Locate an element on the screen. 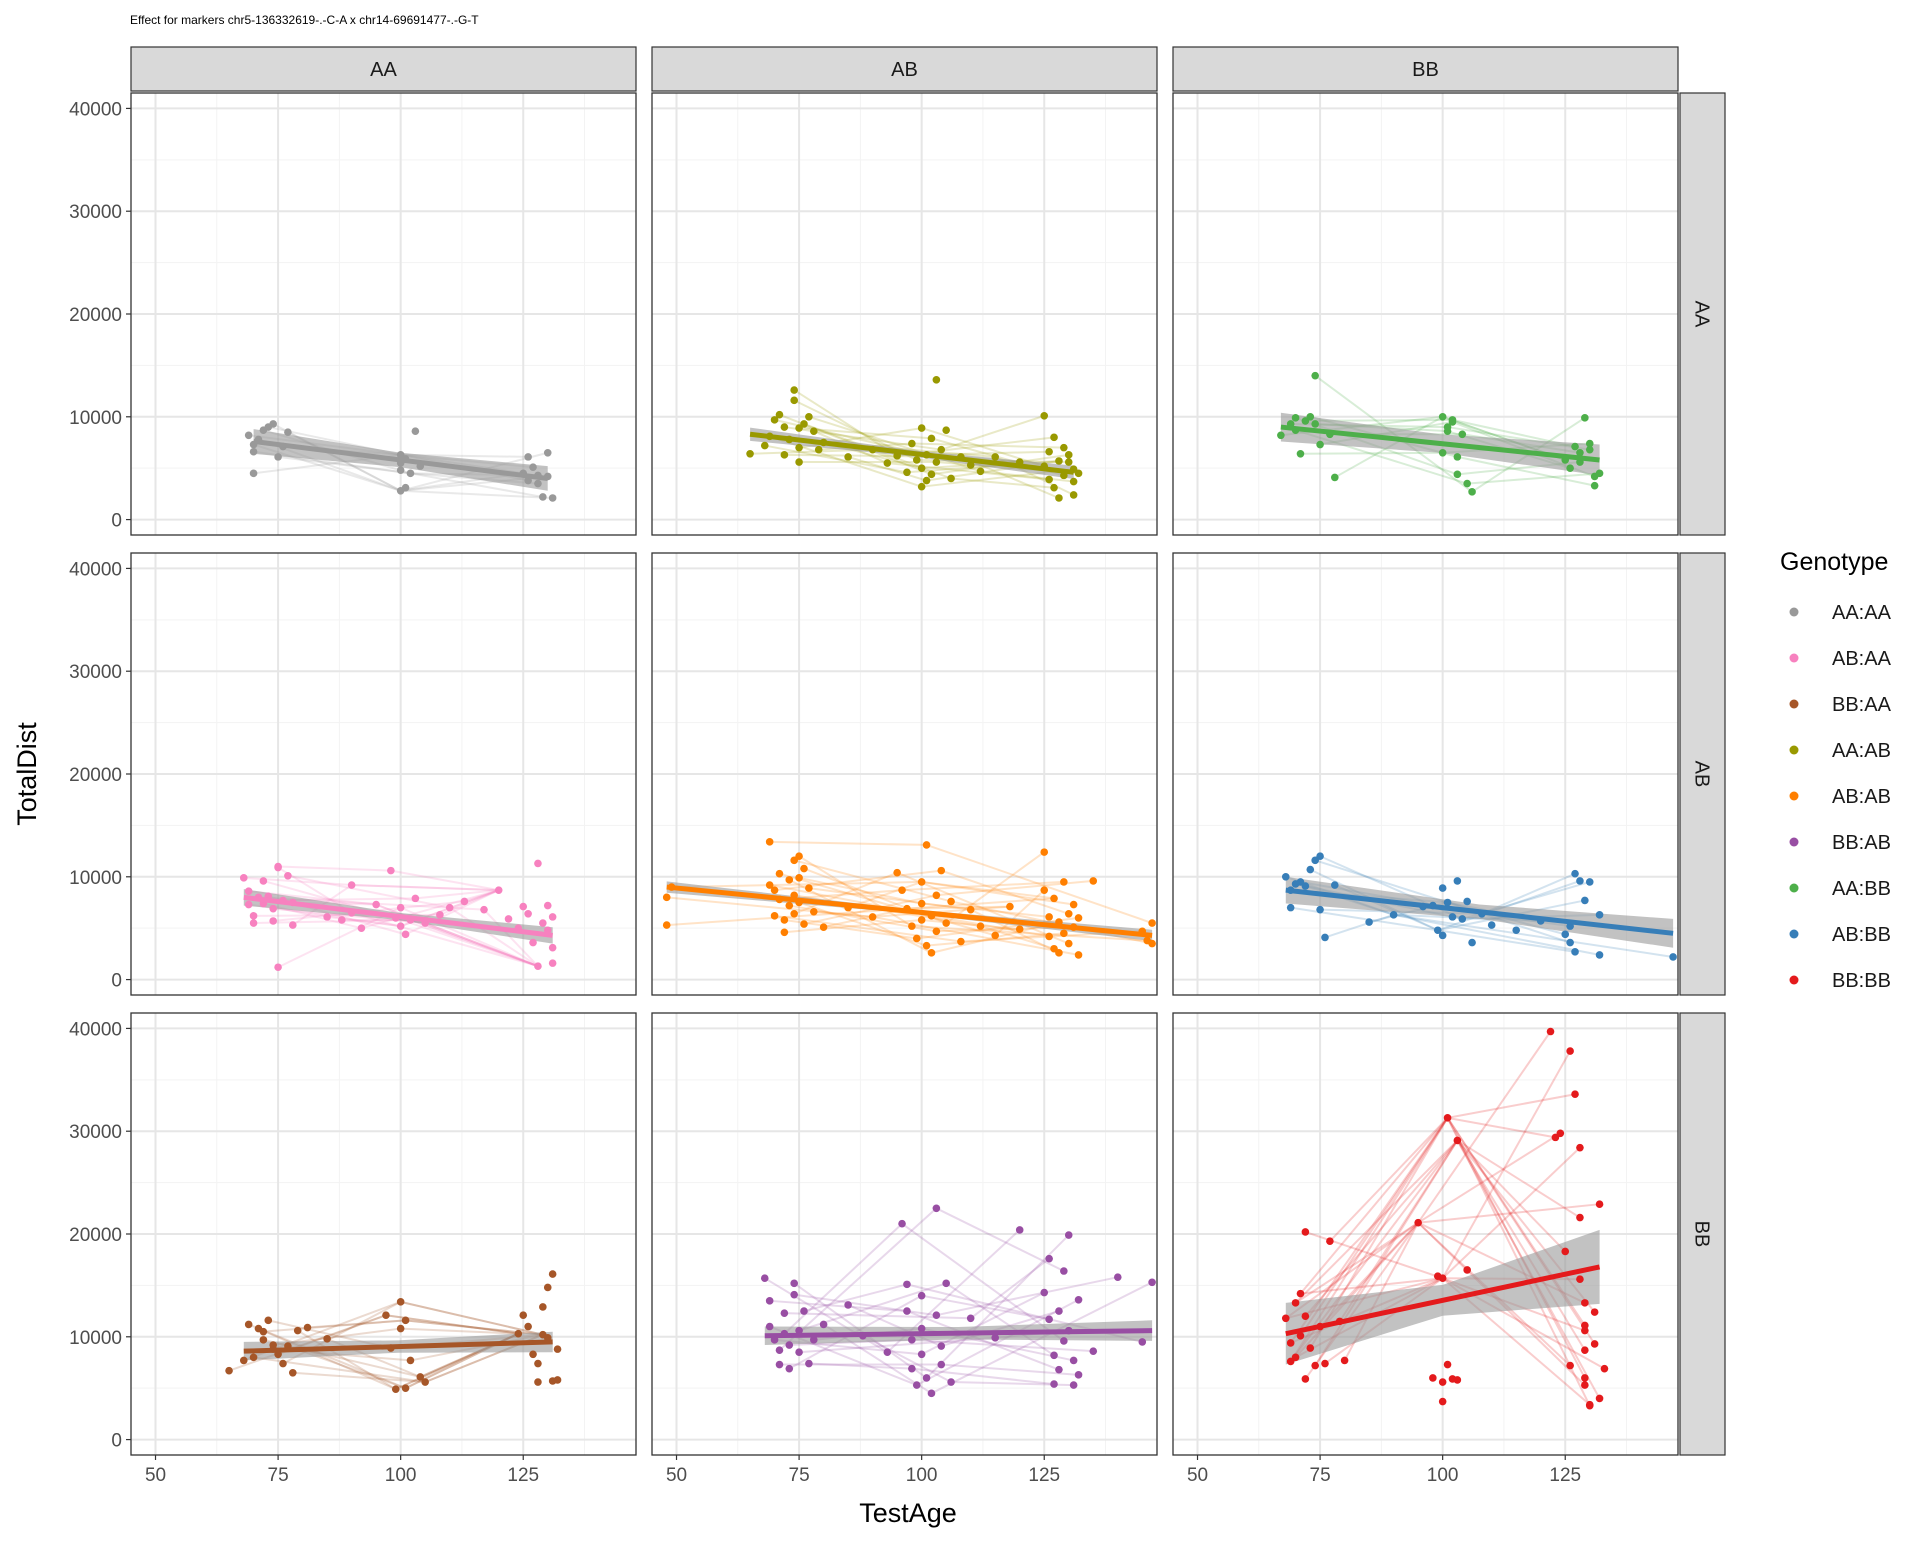 This screenshot has height=1541, width=1920. x-tick-label: 100 is located at coordinates (401, 1475).